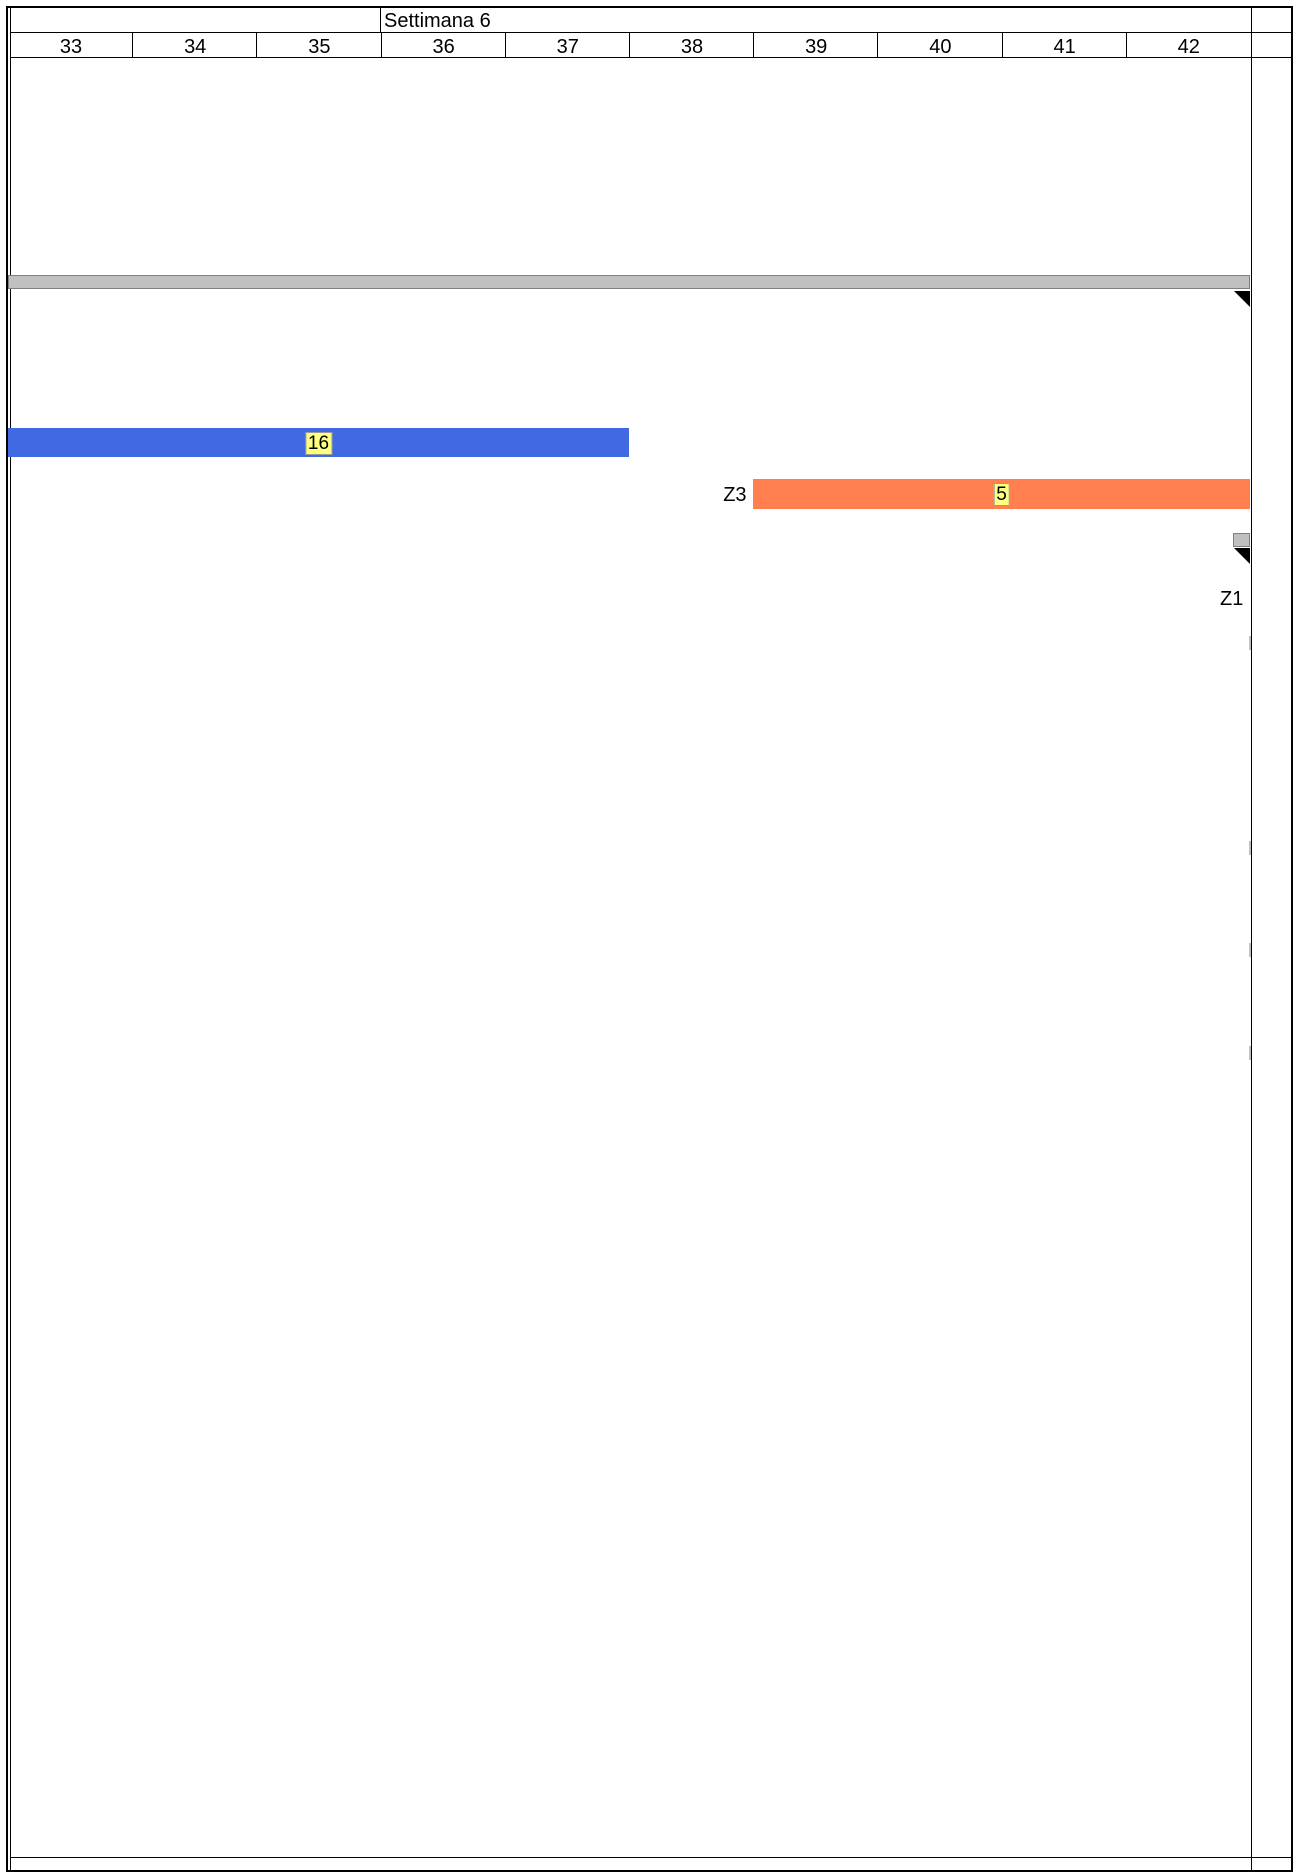  Describe the element at coordinates (1251, 940) in the screenshot. I see `right-column-line` at that location.